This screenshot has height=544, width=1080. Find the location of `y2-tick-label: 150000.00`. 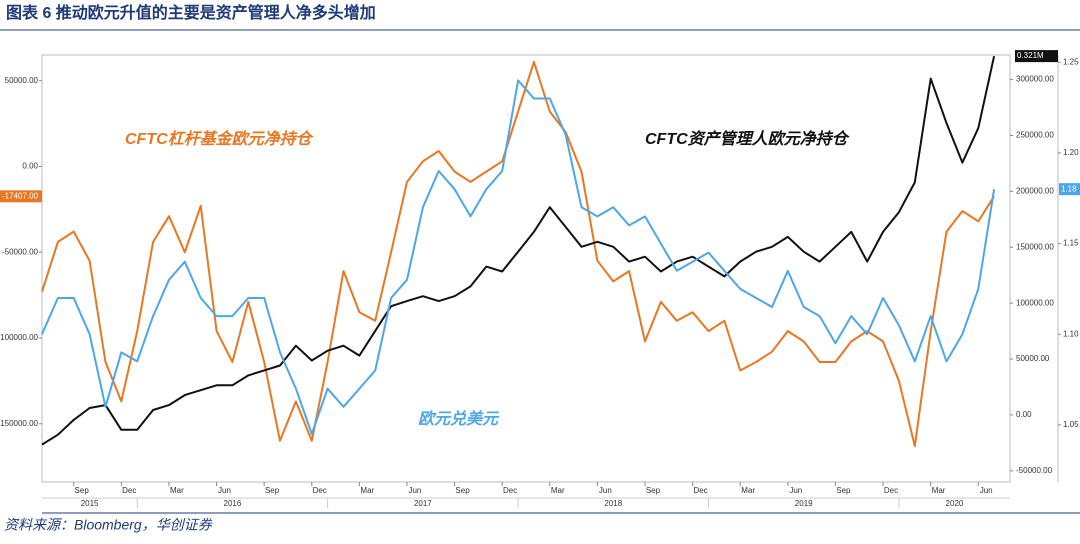

y2-tick-label: 150000.00 is located at coordinates (1035, 246).